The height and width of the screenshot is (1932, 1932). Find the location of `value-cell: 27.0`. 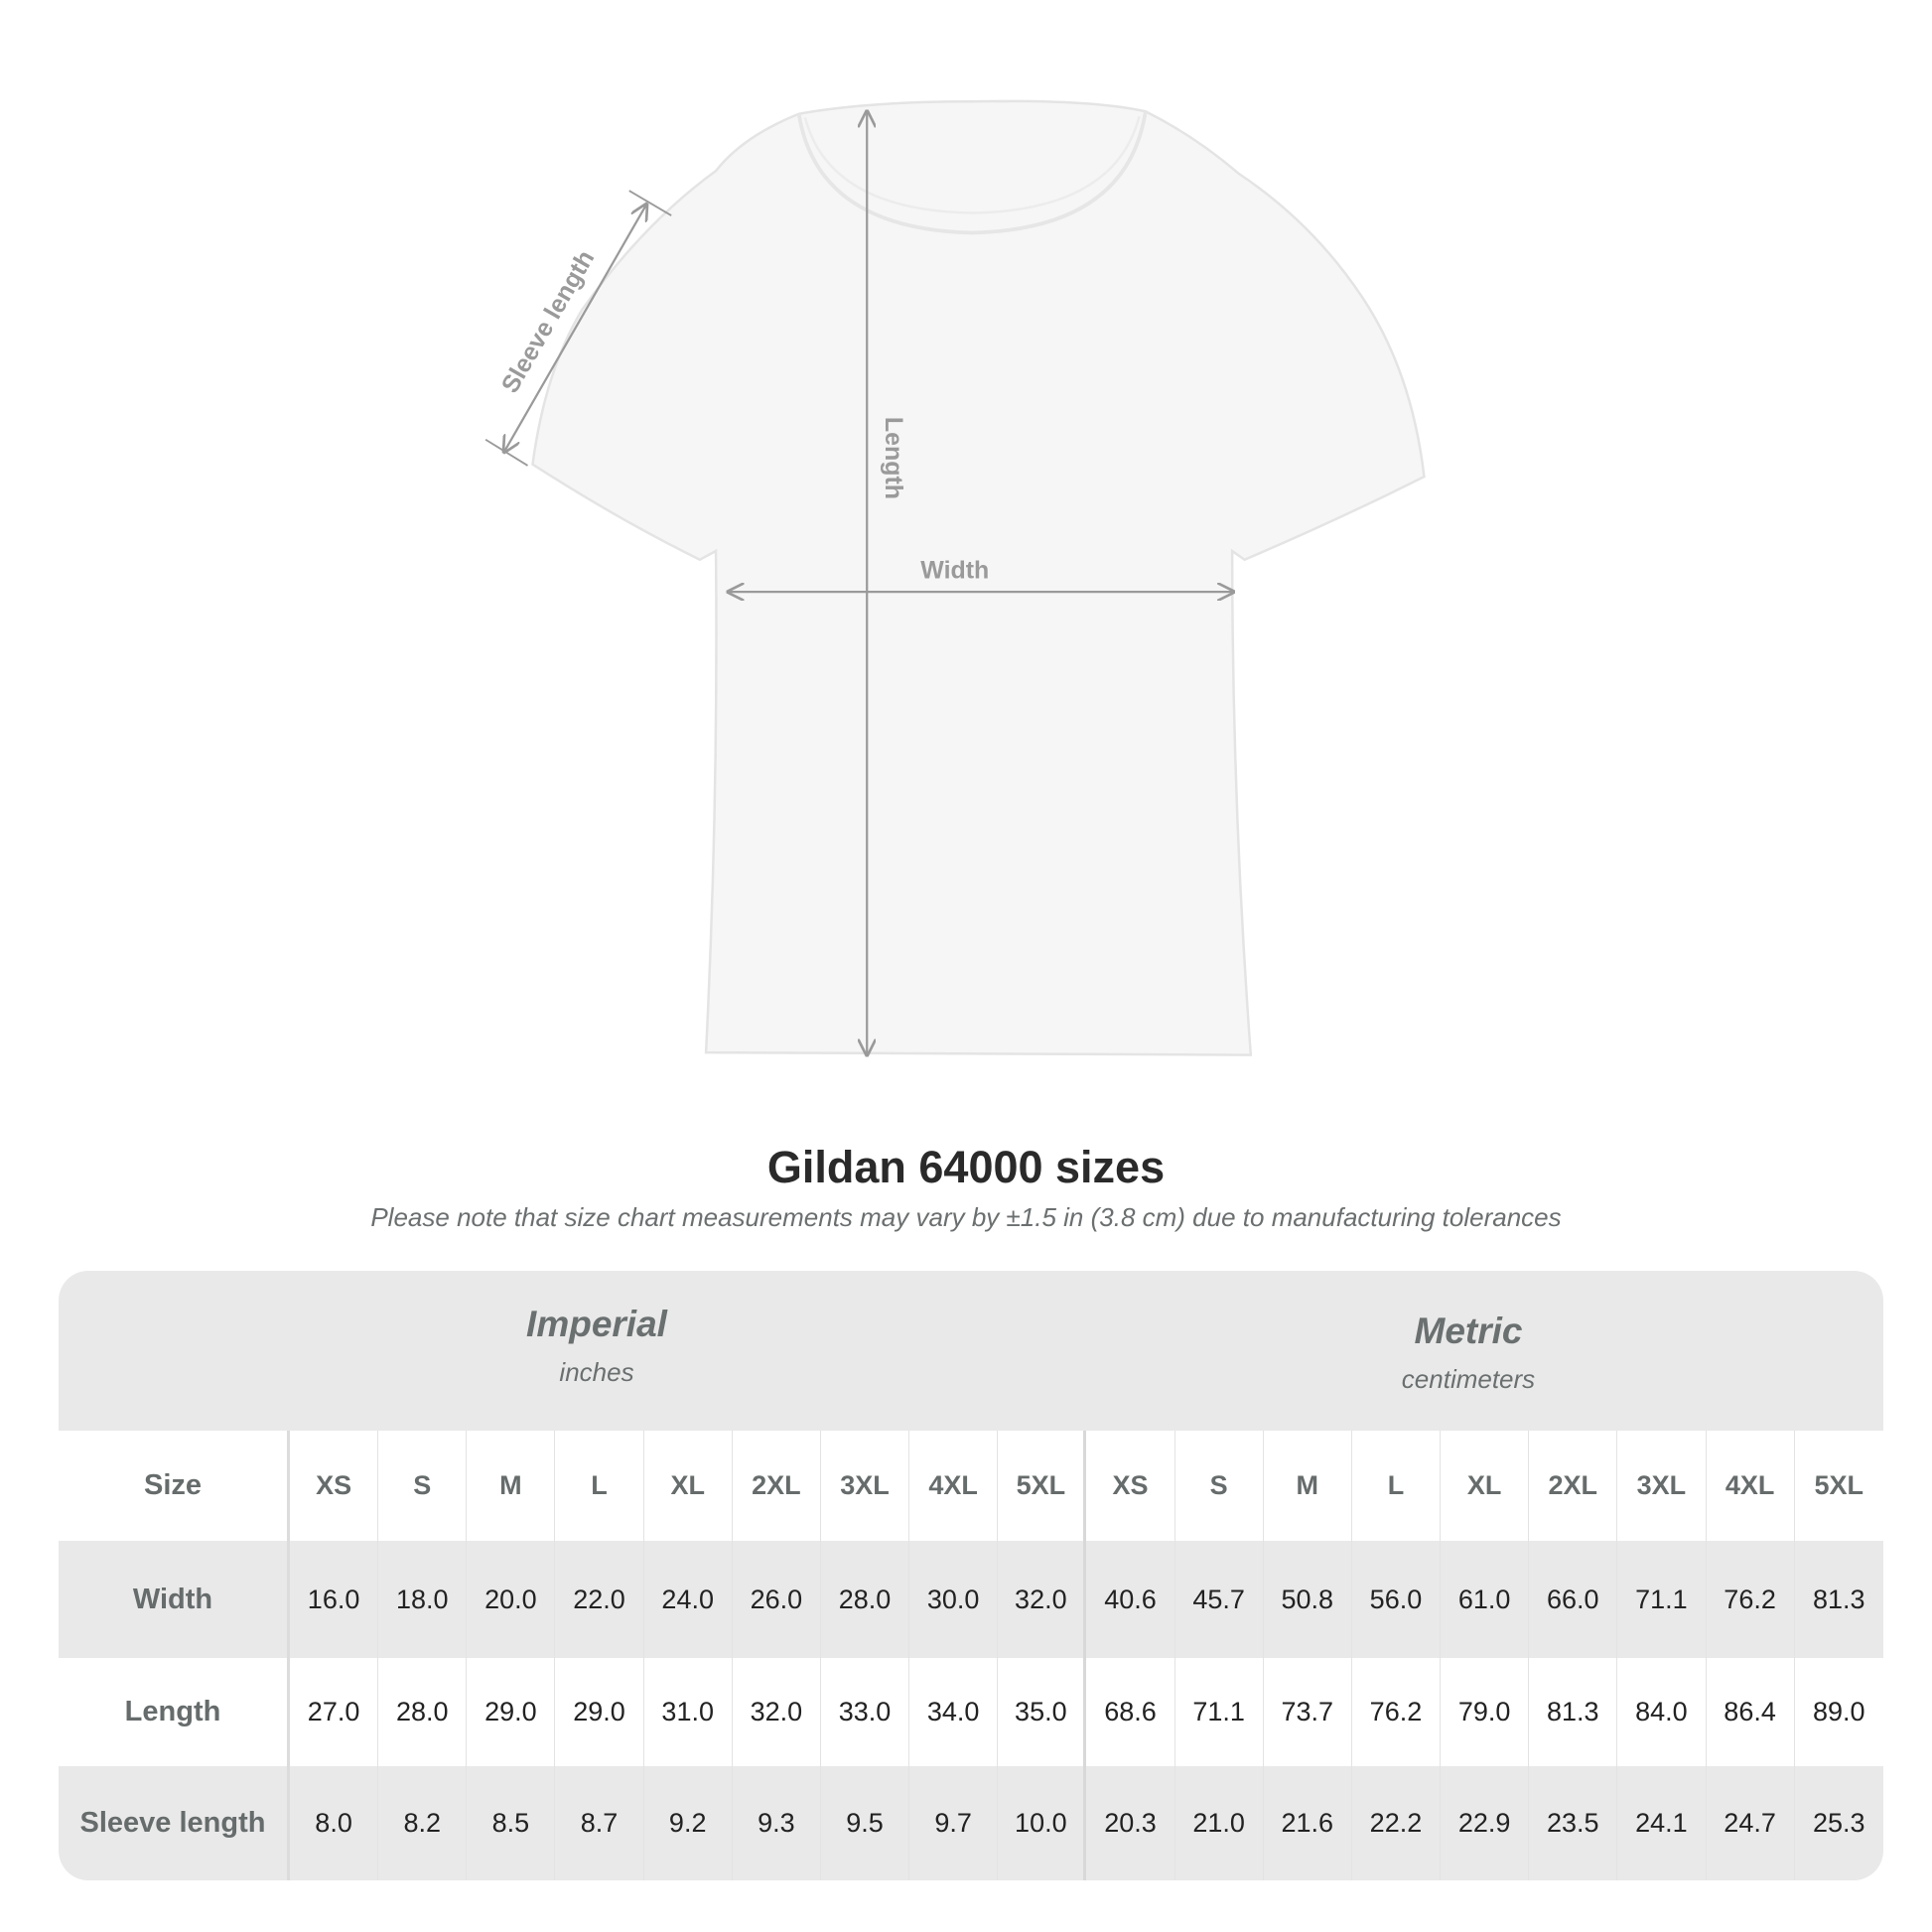

value-cell: 27.0 is located at coordinates (334, 1712).